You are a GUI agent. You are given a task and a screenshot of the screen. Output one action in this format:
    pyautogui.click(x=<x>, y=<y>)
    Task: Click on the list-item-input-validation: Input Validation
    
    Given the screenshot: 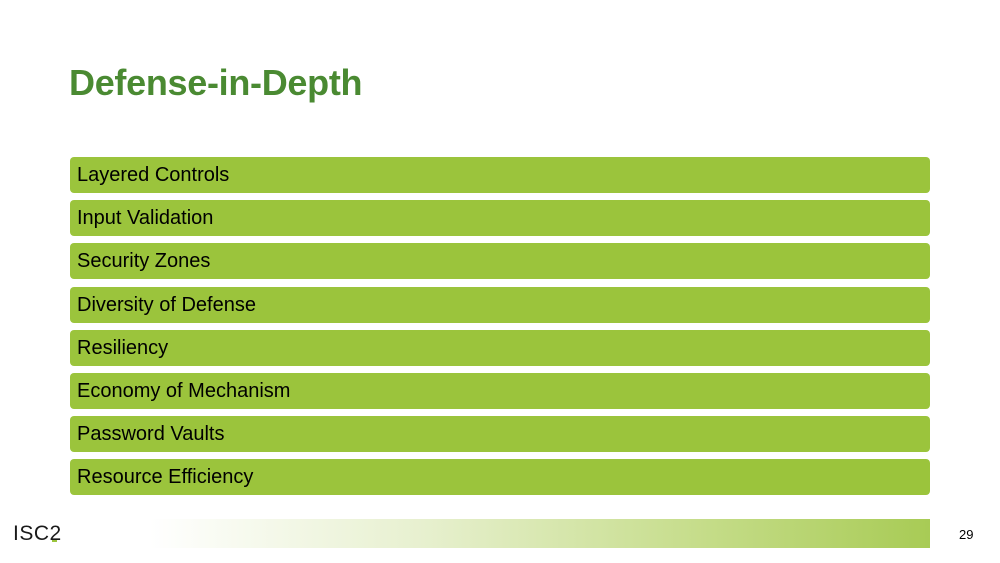 What is the action you would take?
    pyautogui.click(x=500, y=218)
    